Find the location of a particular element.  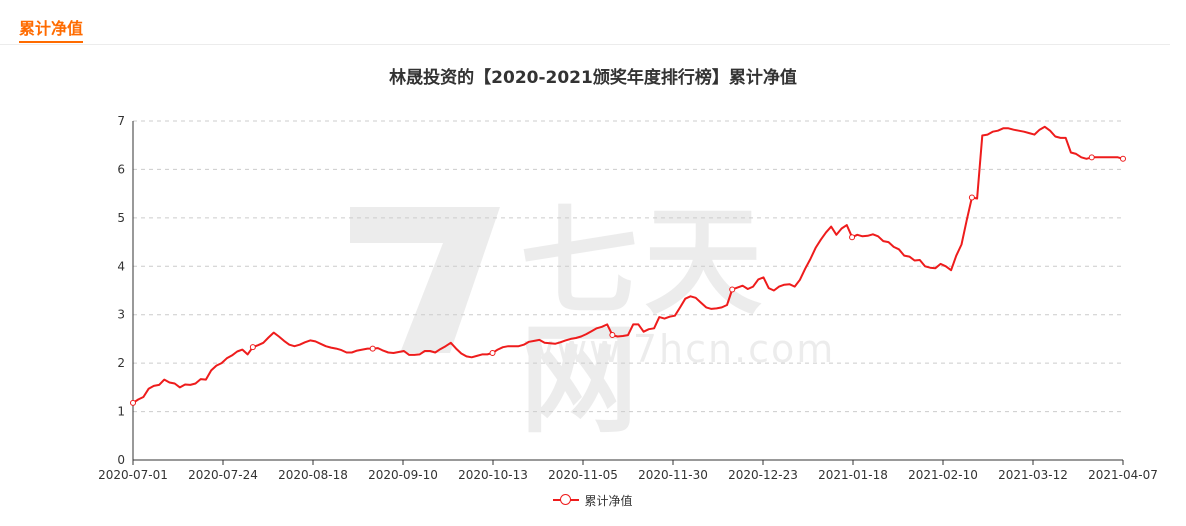

x-tick-label: 2020-11-05 is located at coordinates (583, 475).